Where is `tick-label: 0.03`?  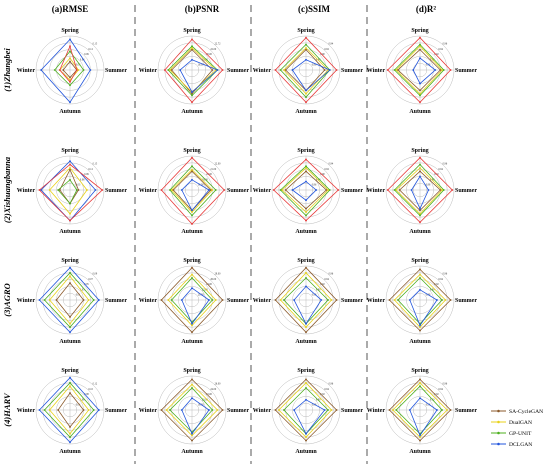 tick-label: 0.03 is located at coordinates (78, 65).